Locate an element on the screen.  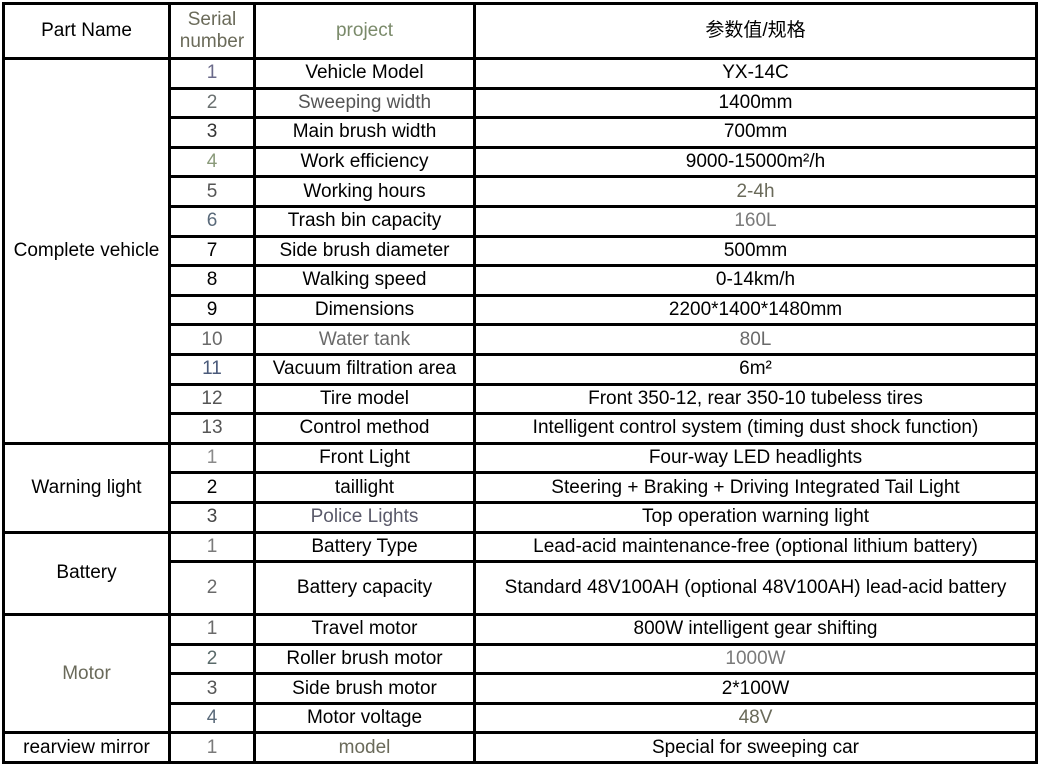
project-cell: Working hours is located at coordinates (364, 191).